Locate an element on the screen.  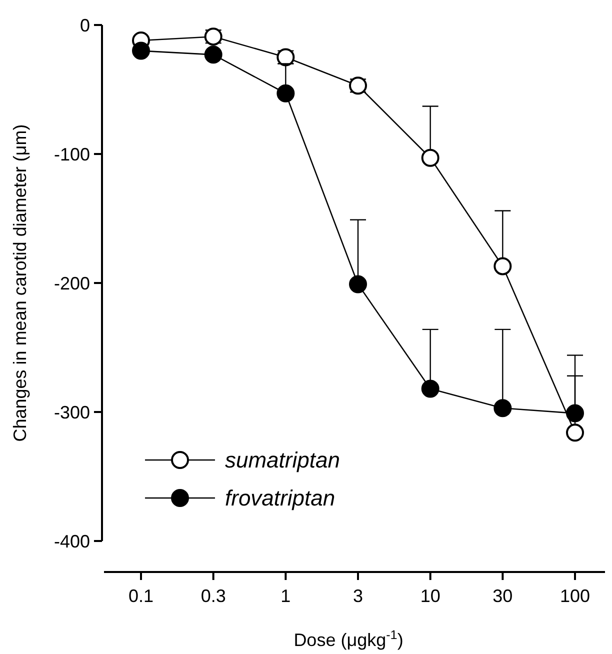
x-axis-title: Dose (μgkg$^{-1}$) is located at coordinates (349, 639).